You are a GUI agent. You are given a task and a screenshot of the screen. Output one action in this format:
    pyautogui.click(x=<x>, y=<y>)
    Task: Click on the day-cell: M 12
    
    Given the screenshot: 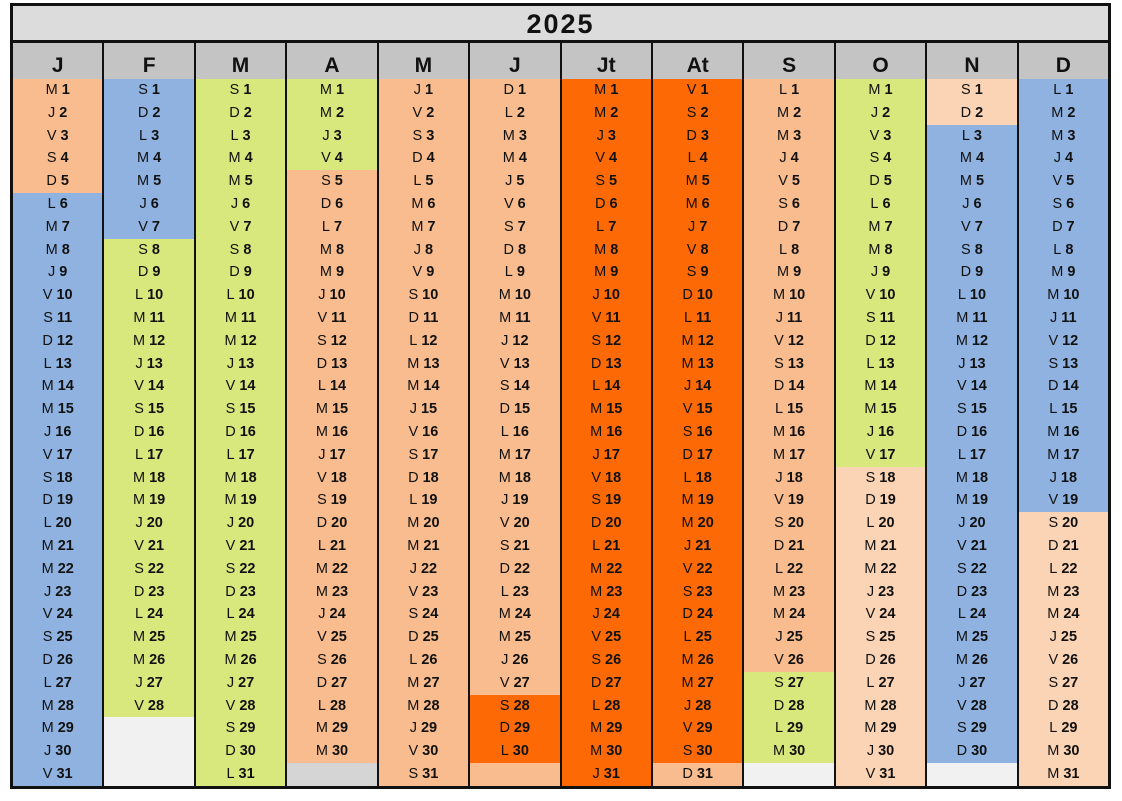 What is the action you would take?
    pyautogui.click(x=697, y=341)
    